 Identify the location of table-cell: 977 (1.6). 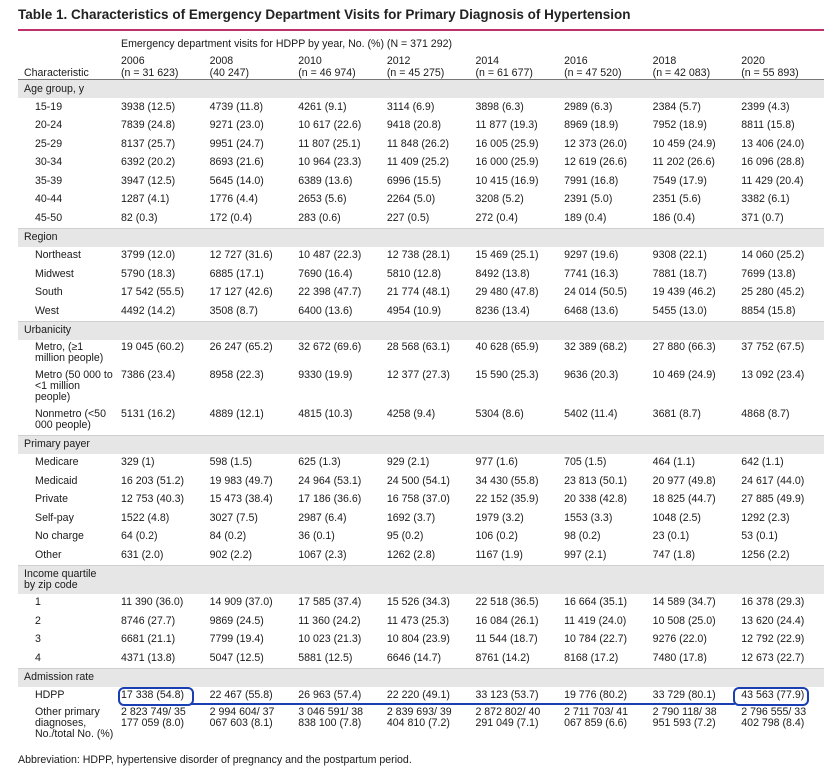
(496, 462).